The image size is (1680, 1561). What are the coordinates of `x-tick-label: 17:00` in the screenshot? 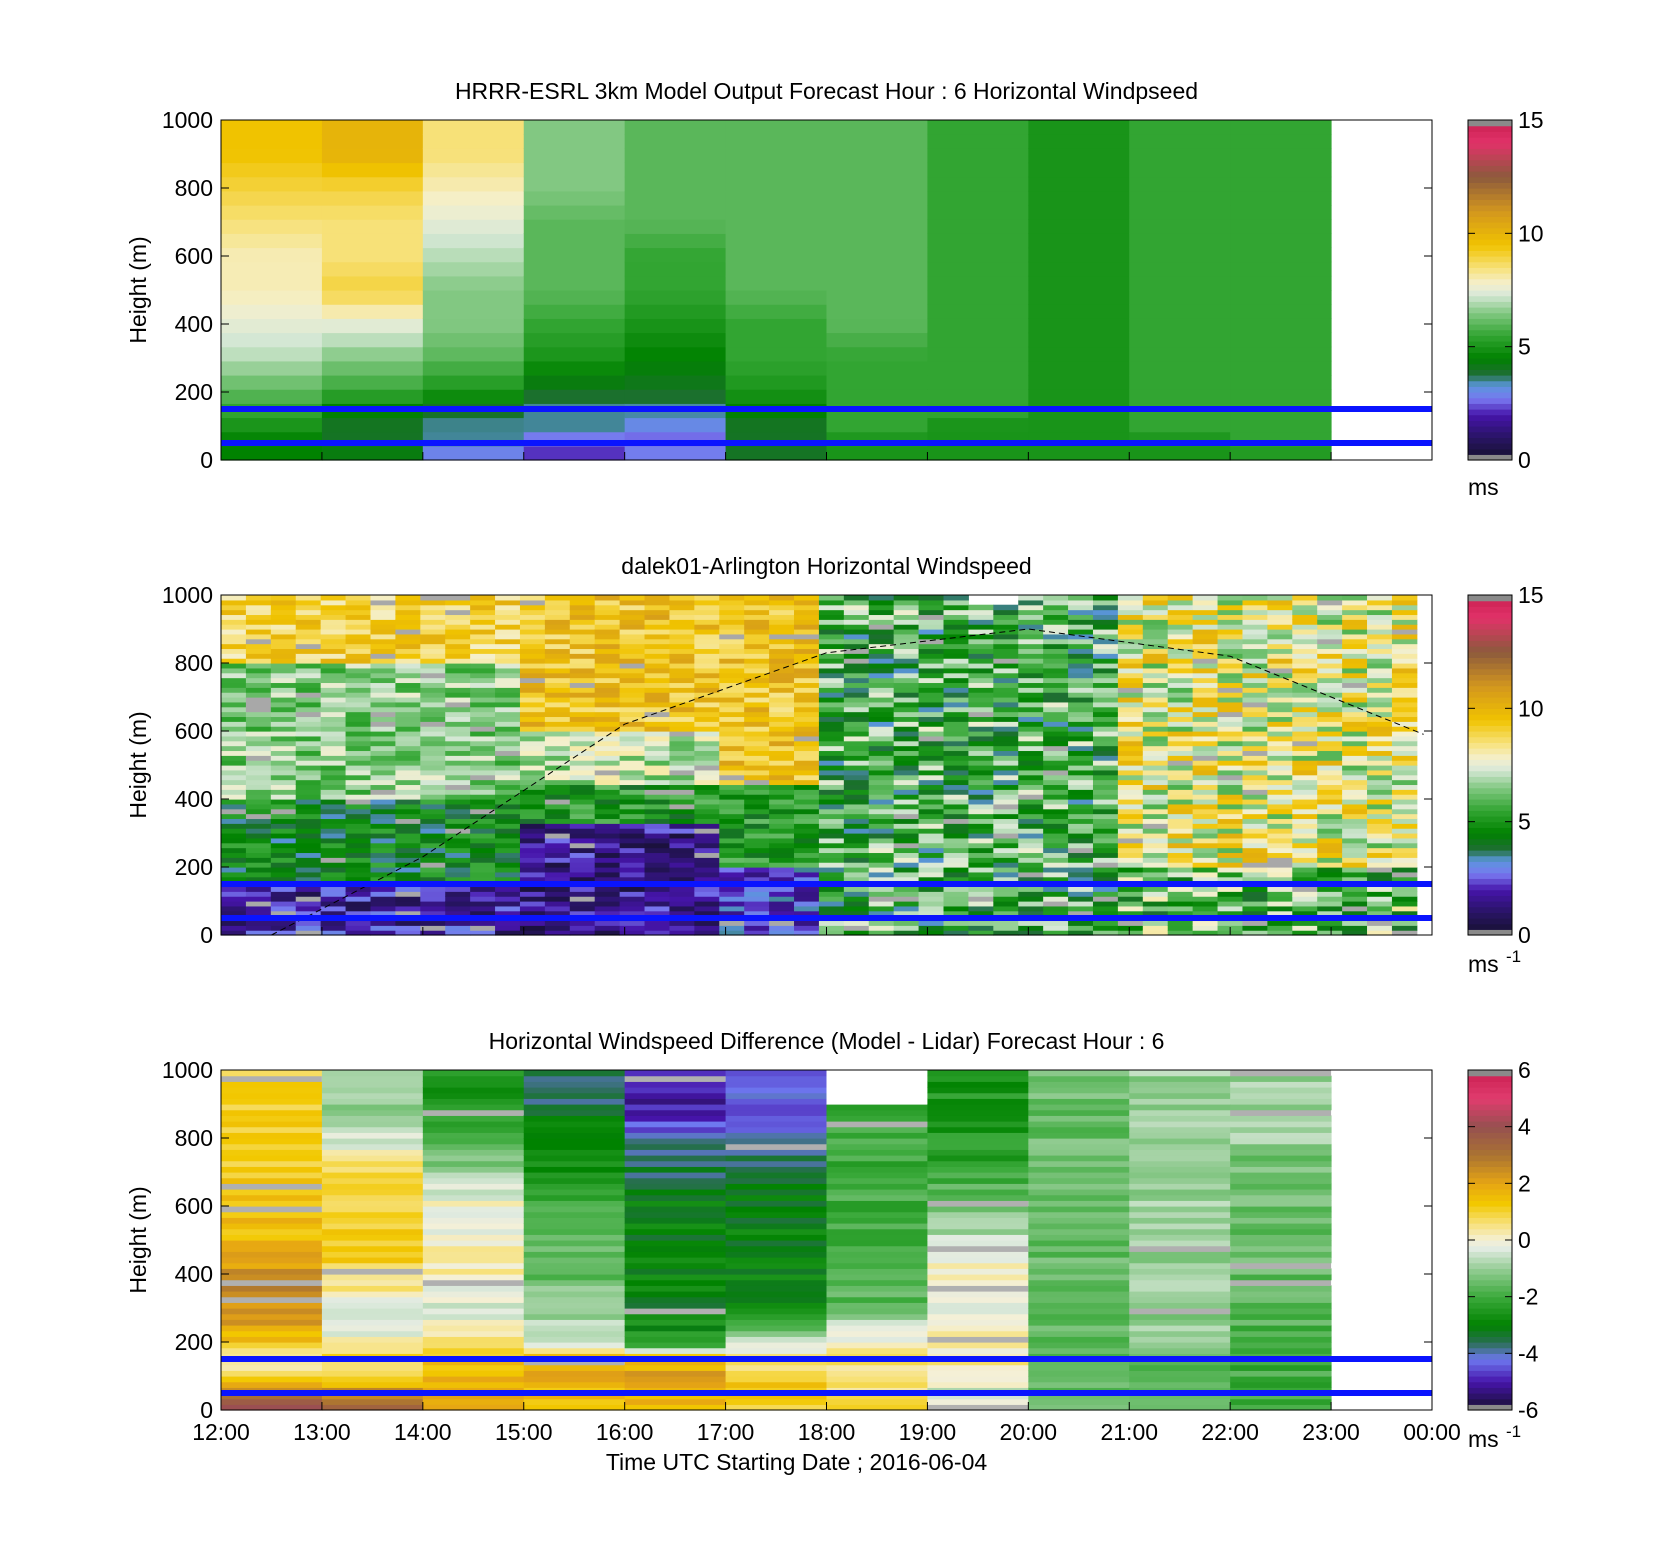 It's located at (726, 1432).